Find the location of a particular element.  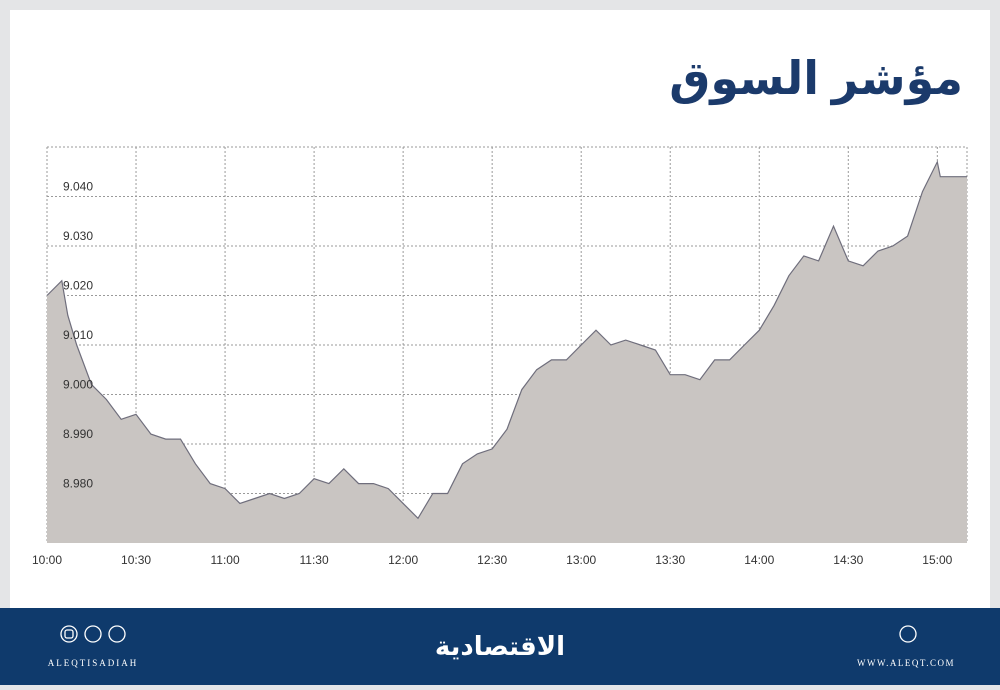

y-tick-label: 9.020 is located at coordinates (78, 286).